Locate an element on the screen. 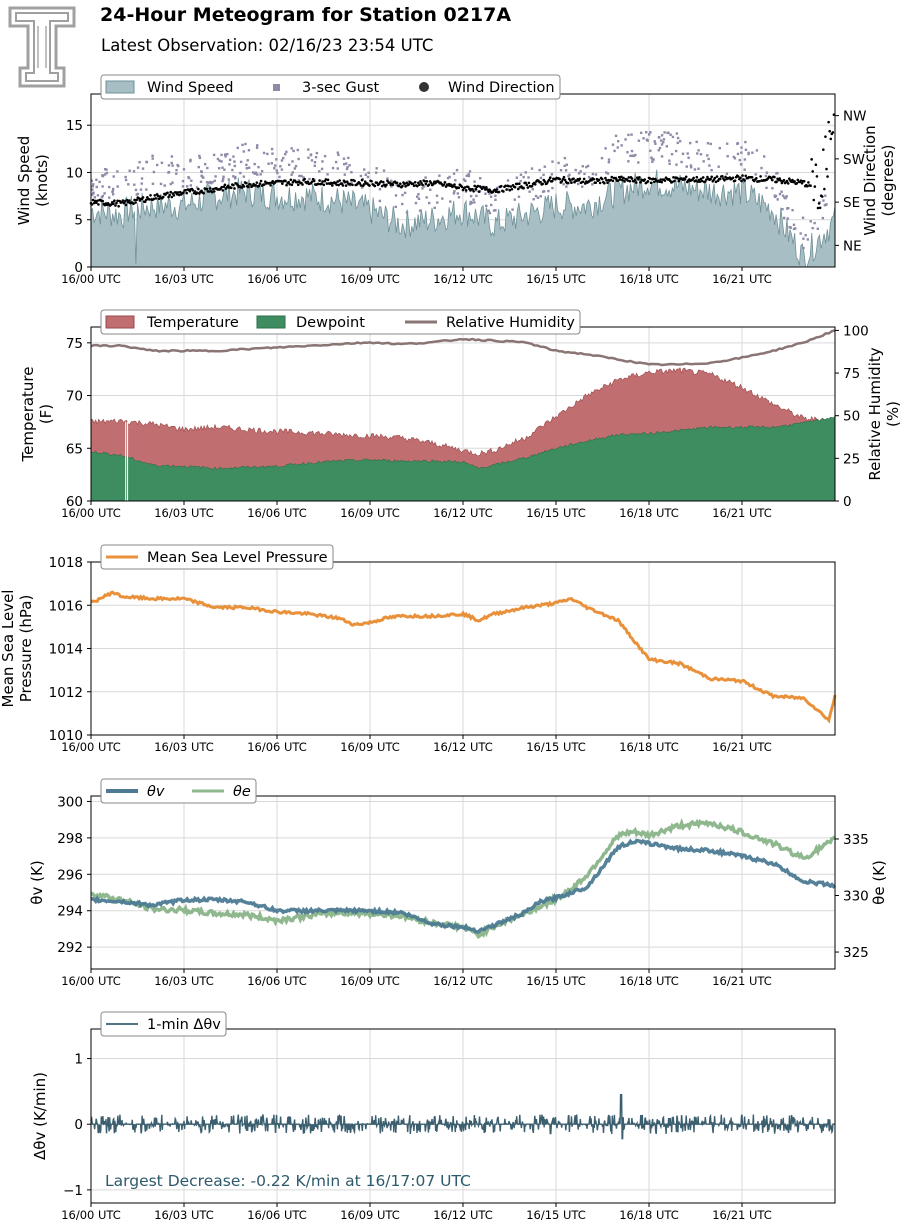 Image resolution: width=913 pixels, height=1231 pixels. x-tick-label: 16/21 UTC is located at coordinates (742, 747).